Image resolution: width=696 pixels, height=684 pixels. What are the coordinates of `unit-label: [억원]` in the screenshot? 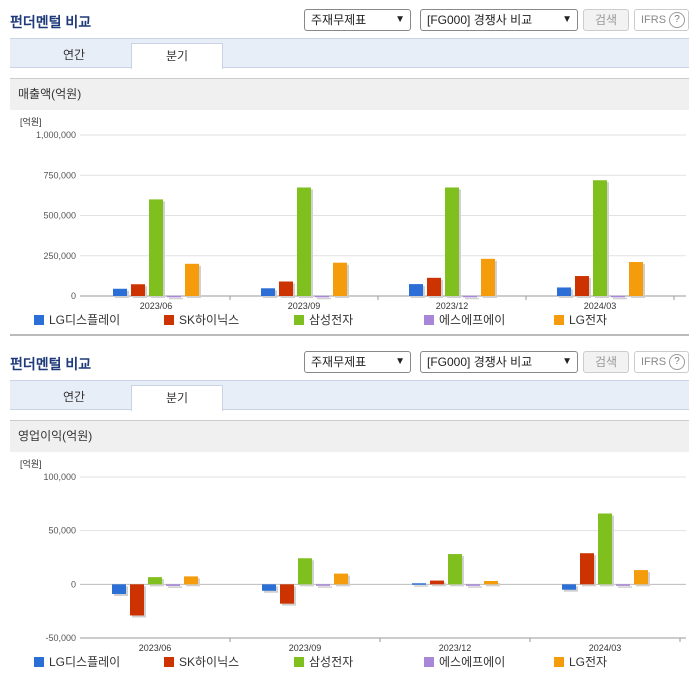 It's located at (31, 463).